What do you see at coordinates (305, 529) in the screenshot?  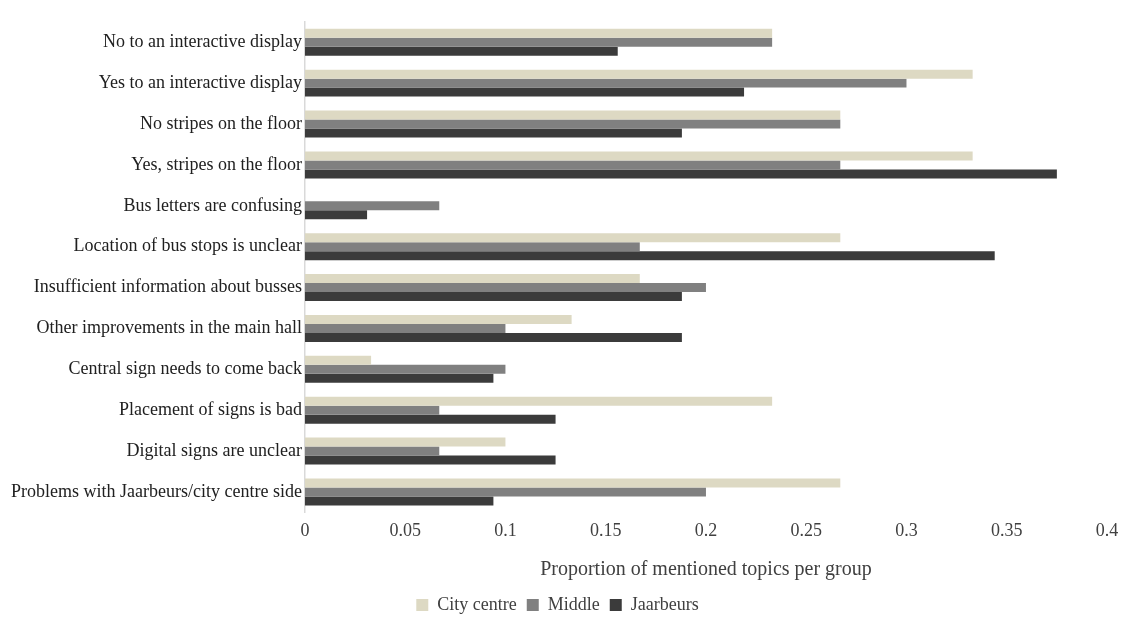 I see `x-tick-label: 0` at bounding box center [305, 529].